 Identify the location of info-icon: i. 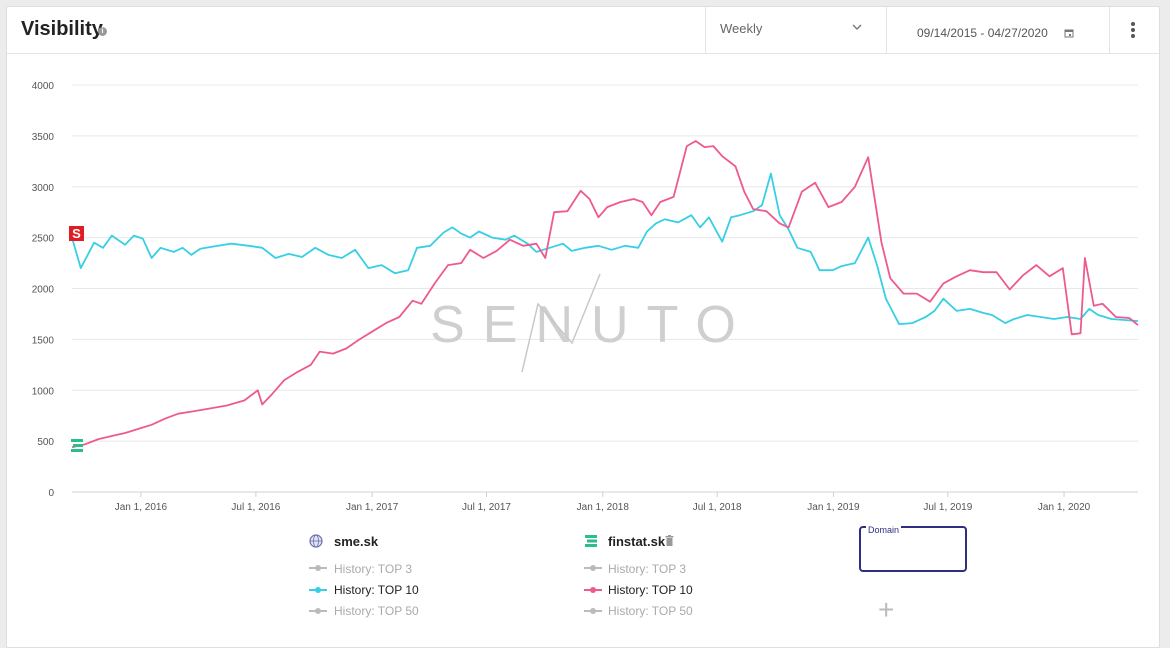
(102, 31).